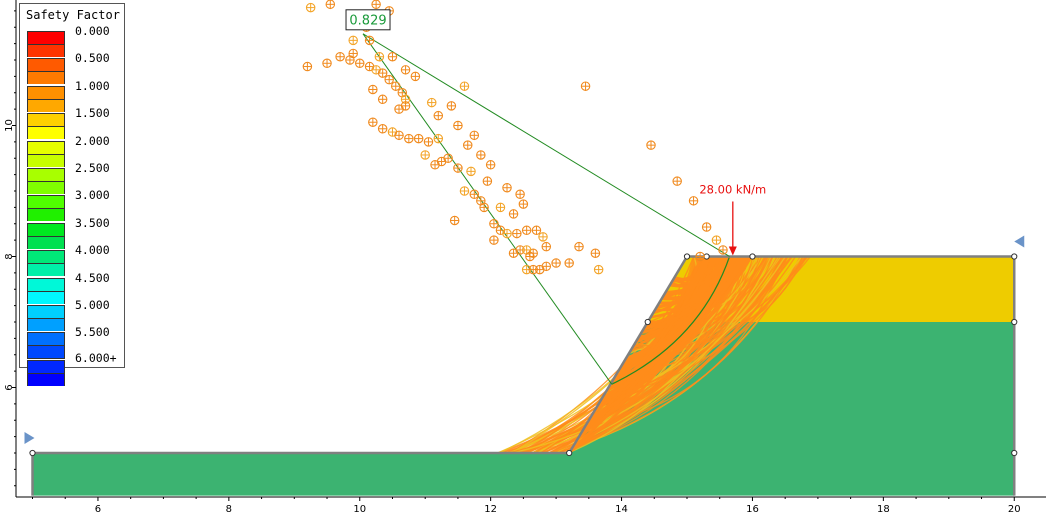  I want to click on min-factor-label: 0.829, so click(368, 20).